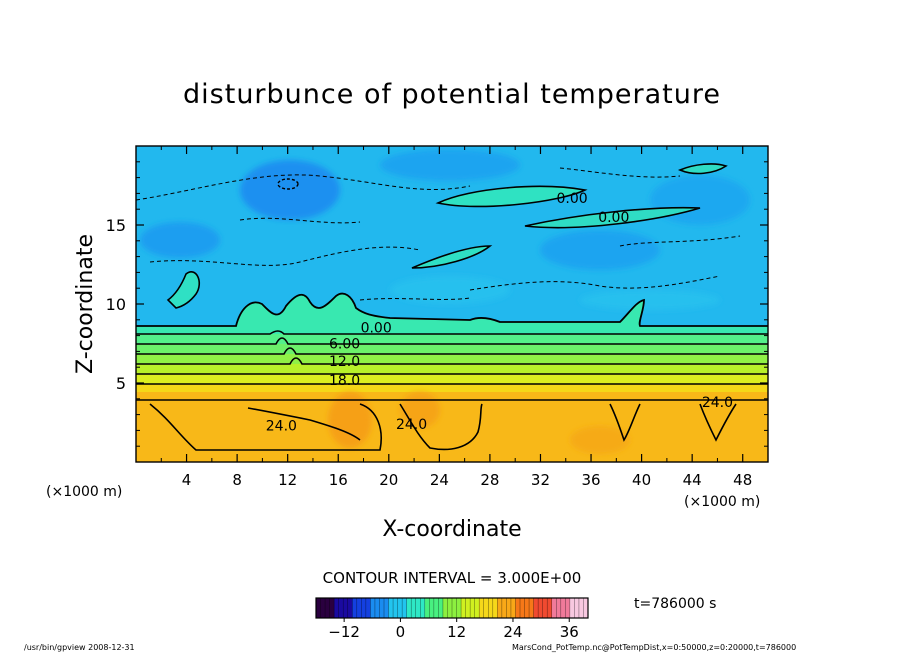  I want to click on colorbar-frame, so click(452, 608).